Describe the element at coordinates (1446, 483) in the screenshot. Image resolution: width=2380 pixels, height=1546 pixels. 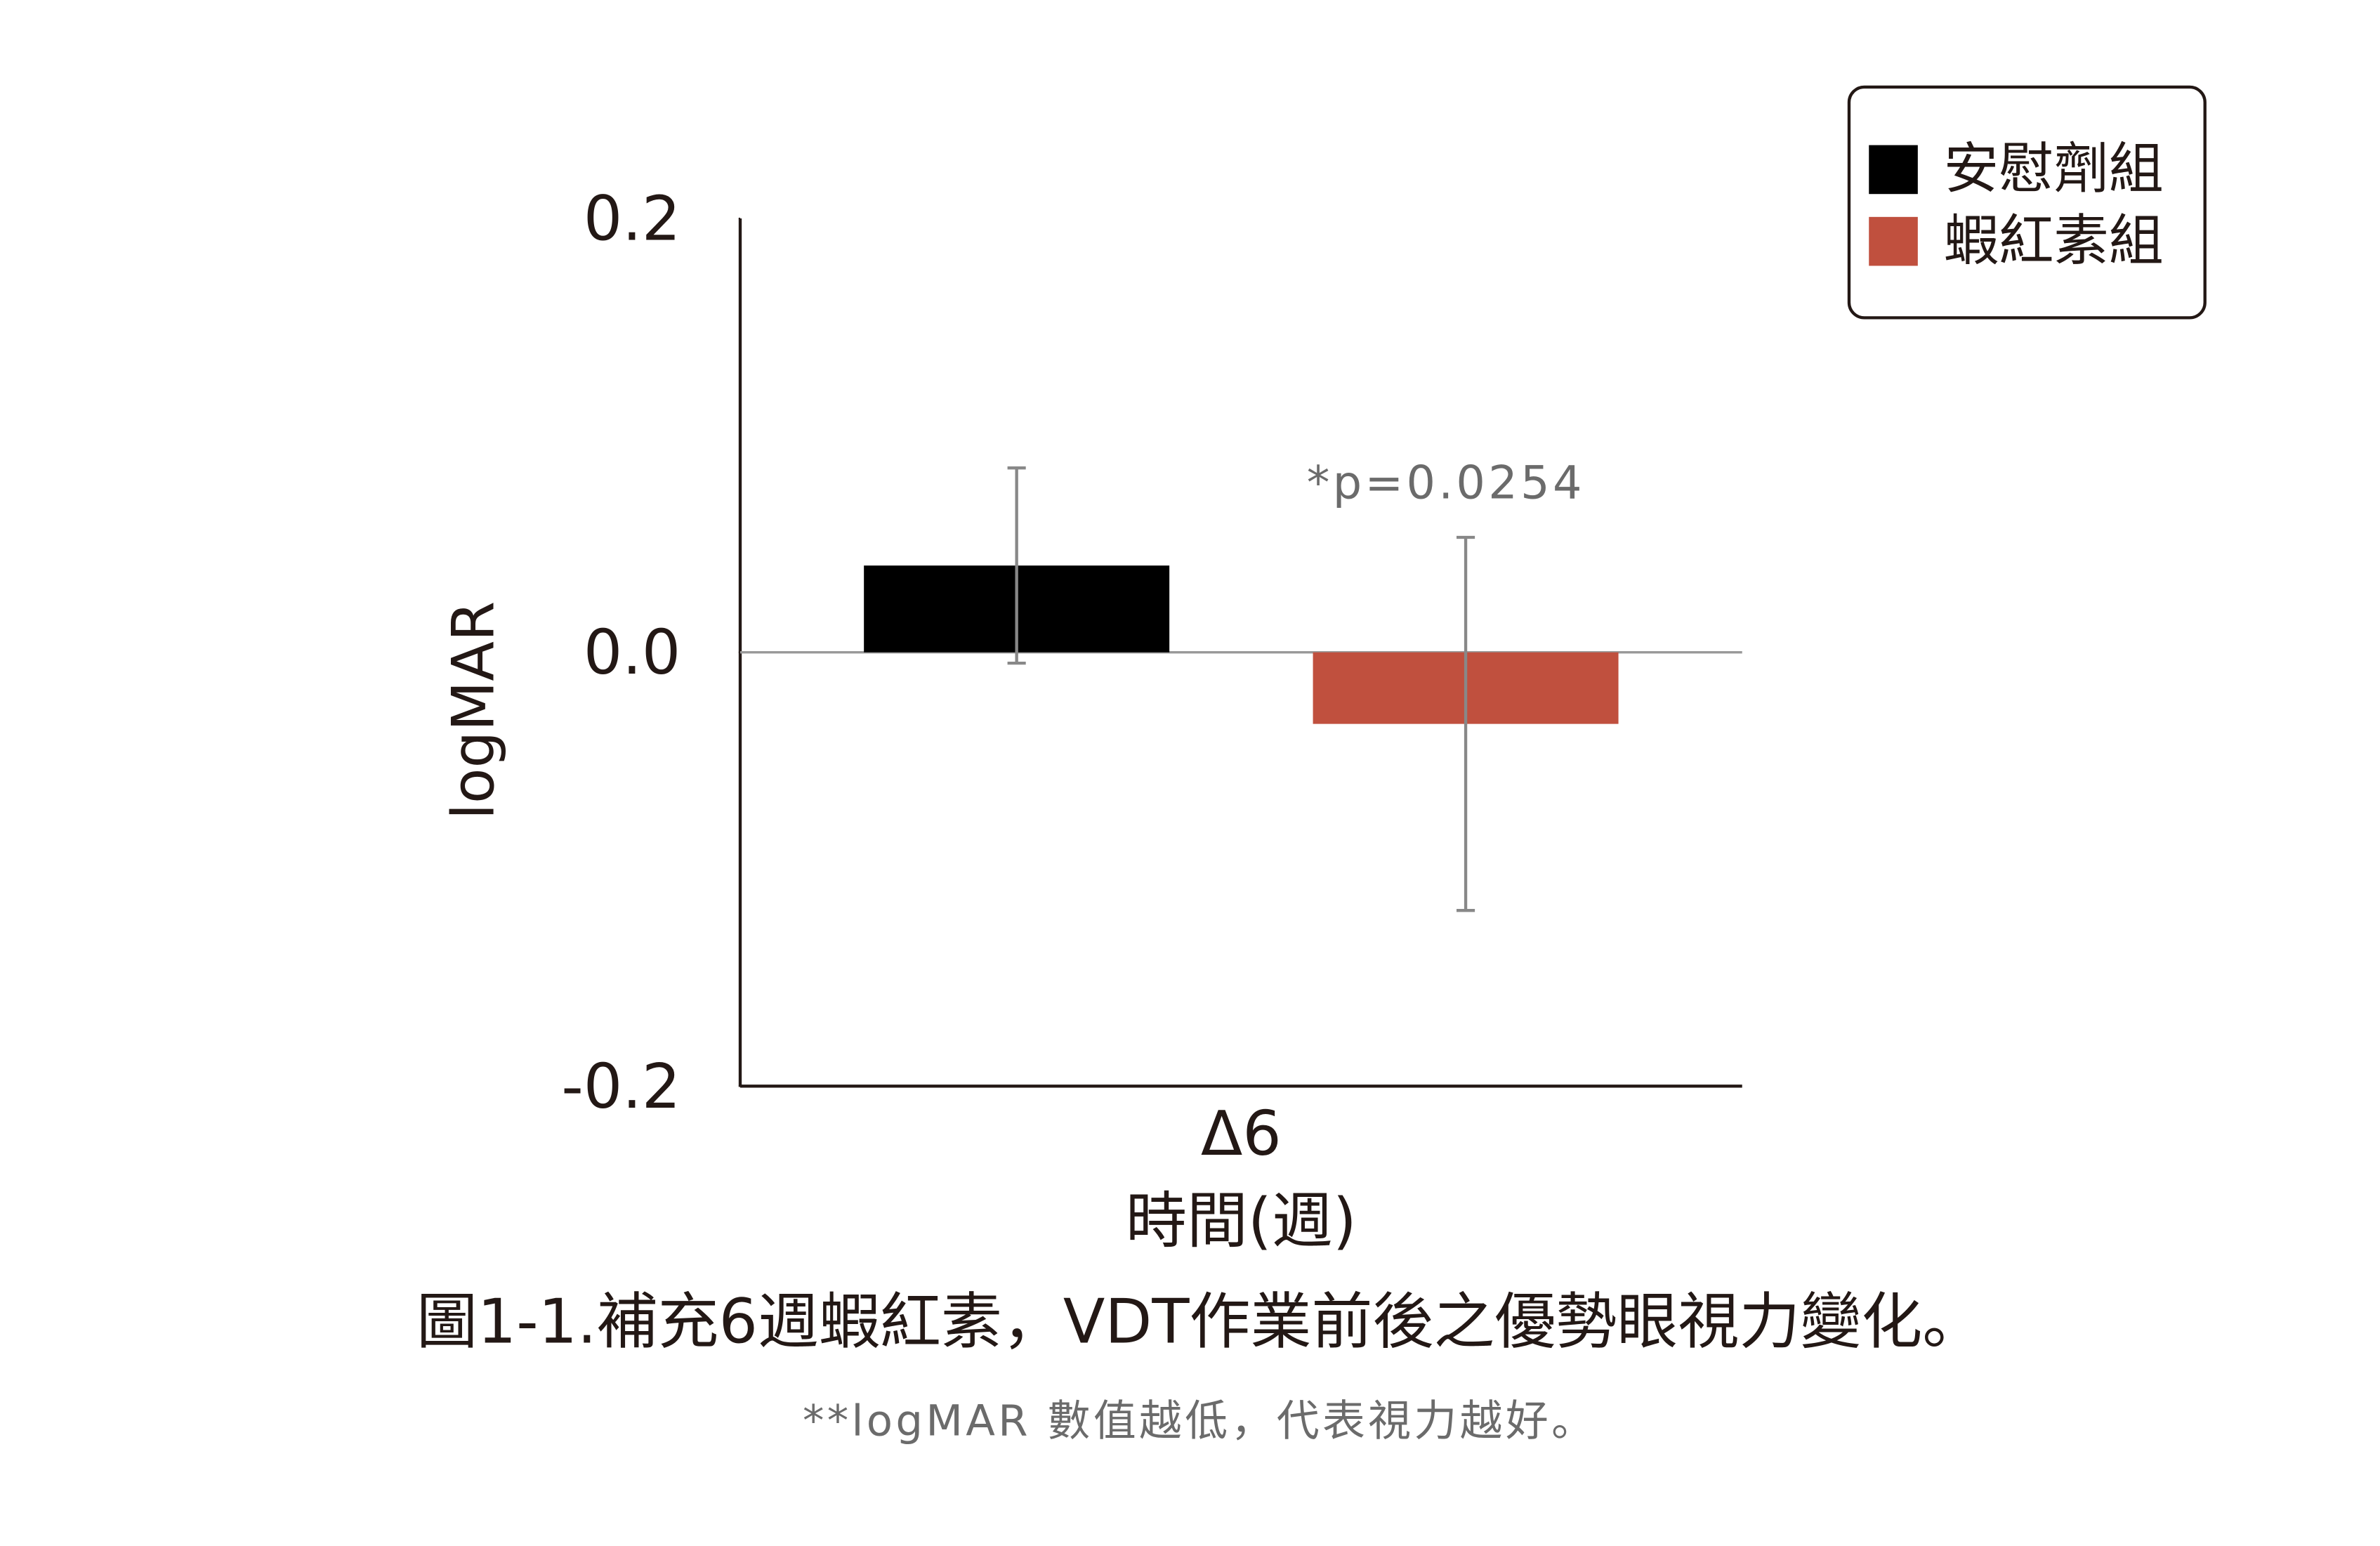
I see `annotation: *p=0.0254` at that location.